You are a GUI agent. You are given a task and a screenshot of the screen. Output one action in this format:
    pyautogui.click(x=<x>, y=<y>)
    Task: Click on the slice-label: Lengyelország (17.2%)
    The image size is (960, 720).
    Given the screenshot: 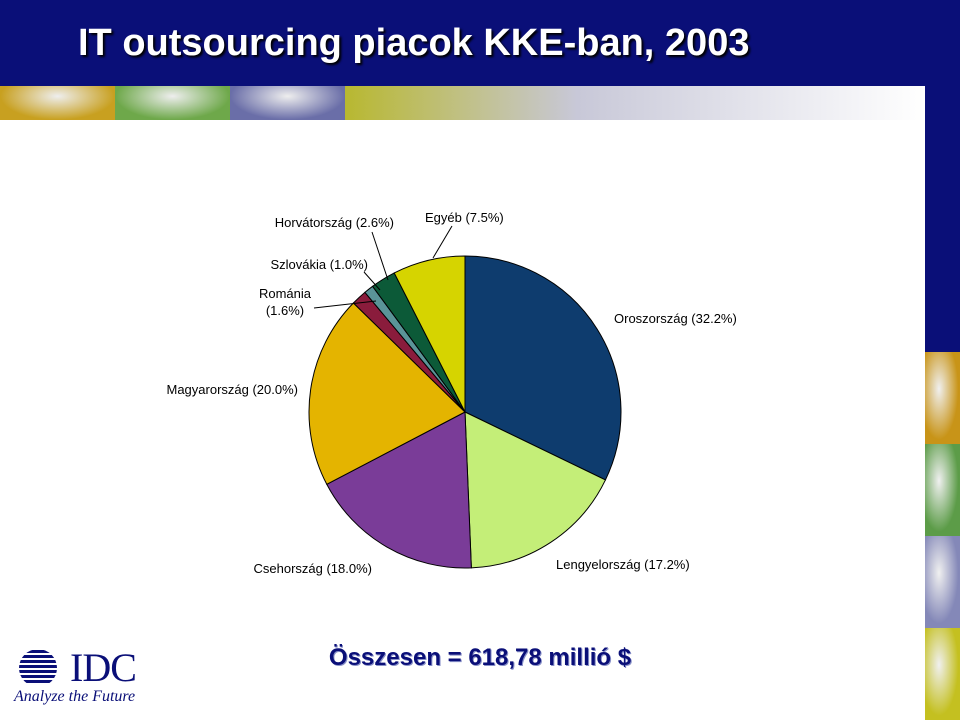 What is the action you would take?
    pyautogui.click(x=623, y=564)
    